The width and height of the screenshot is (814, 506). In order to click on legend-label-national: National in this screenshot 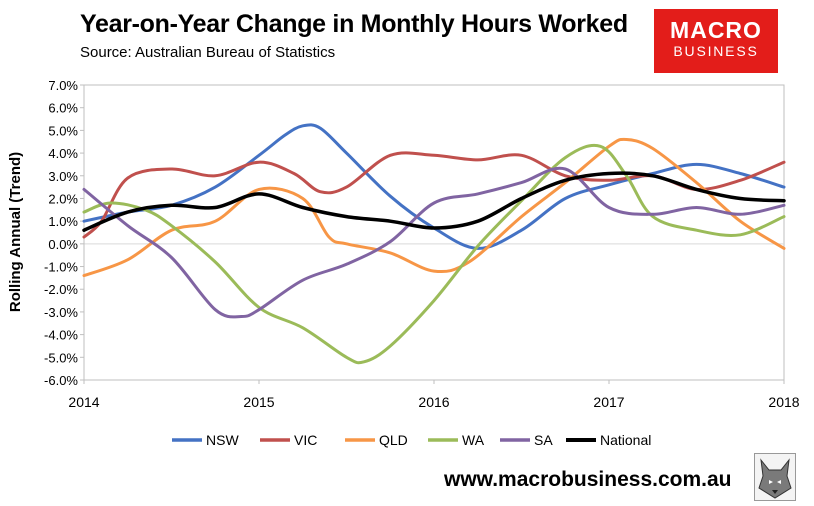, I will do `click(625, 440)`.